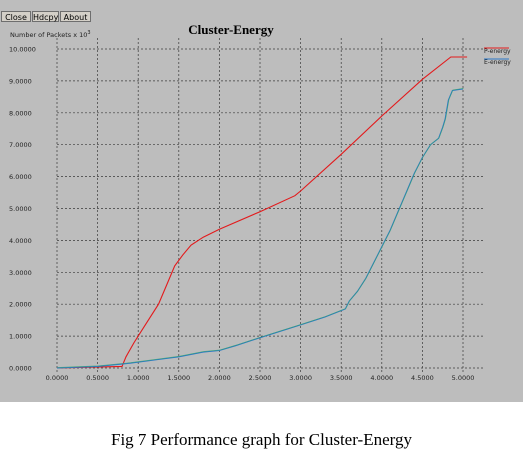  What do you see at coordinates (20, 145) in the screenshot?
I see `y-tick-label: 7.0000` at bounding box center [20, 145].